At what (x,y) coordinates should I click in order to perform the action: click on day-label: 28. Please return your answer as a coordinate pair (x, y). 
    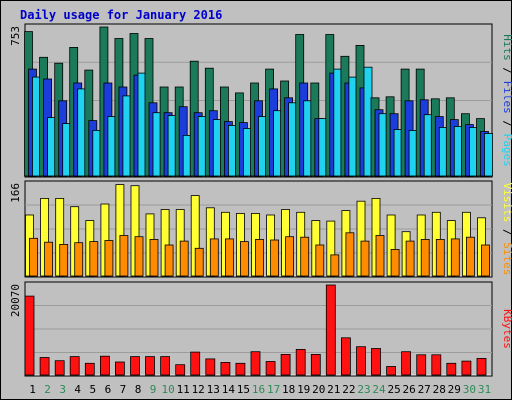
    Looking at the image, I should click on (439, 389).